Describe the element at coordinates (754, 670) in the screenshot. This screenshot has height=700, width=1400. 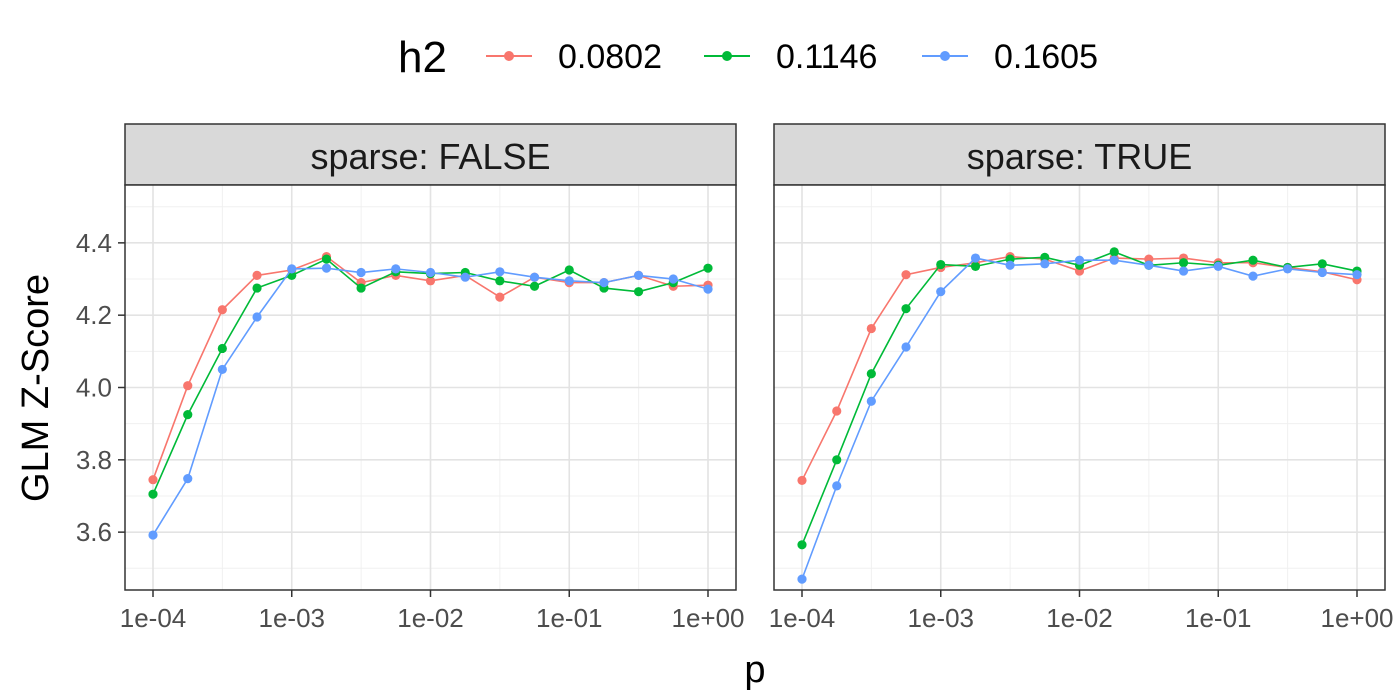
I see `x-axis-title: p` at that location.